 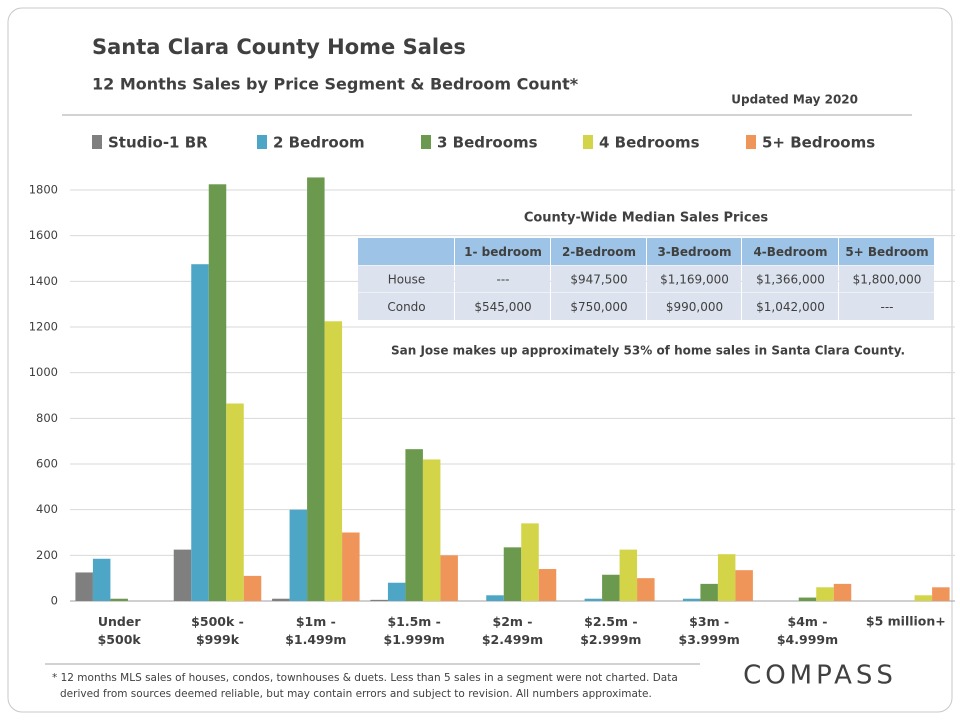 I want to click on y-tick-label: 600, so click(x=47, y=464).